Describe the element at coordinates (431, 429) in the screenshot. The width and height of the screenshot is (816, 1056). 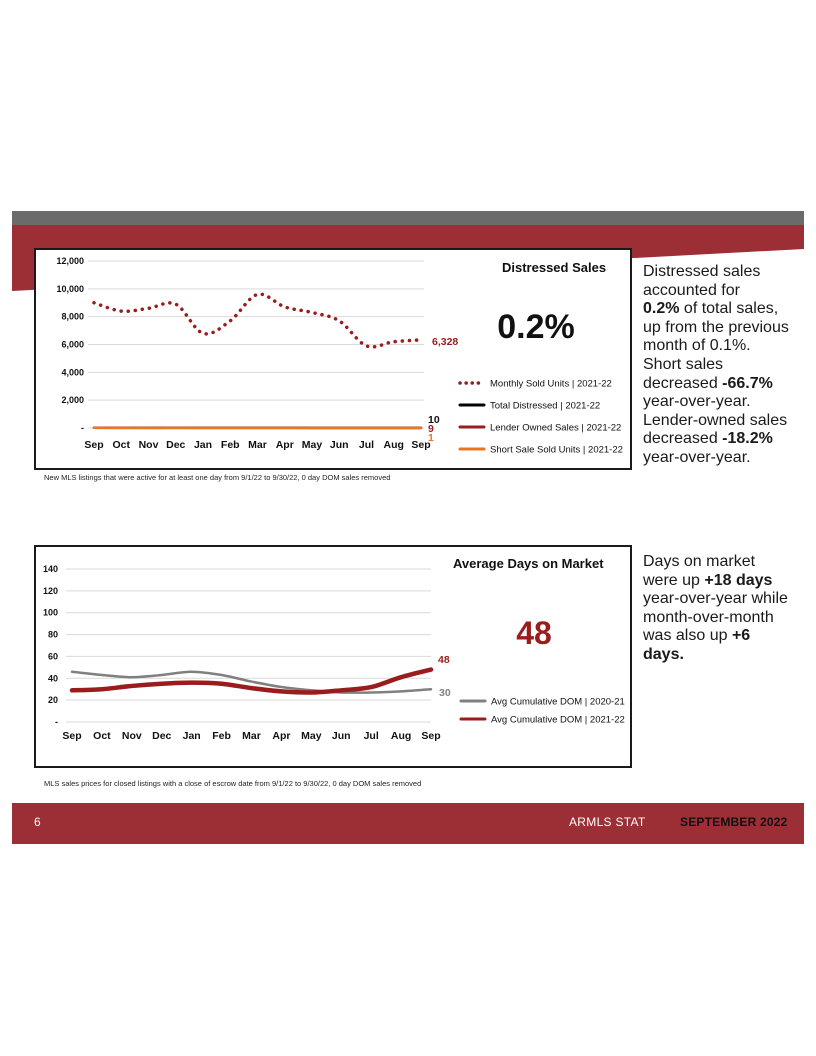
I see `end-label-lender: 9` at that location.